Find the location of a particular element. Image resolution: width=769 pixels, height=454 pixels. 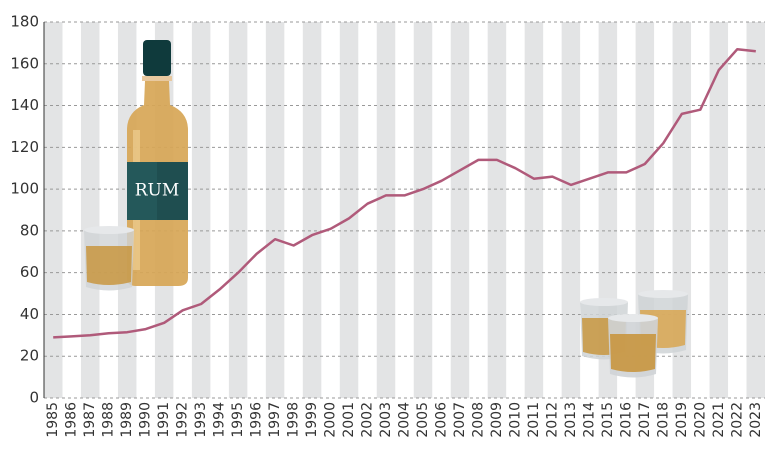

x-tick-label: 1998 is located at coordinates (294, 420).